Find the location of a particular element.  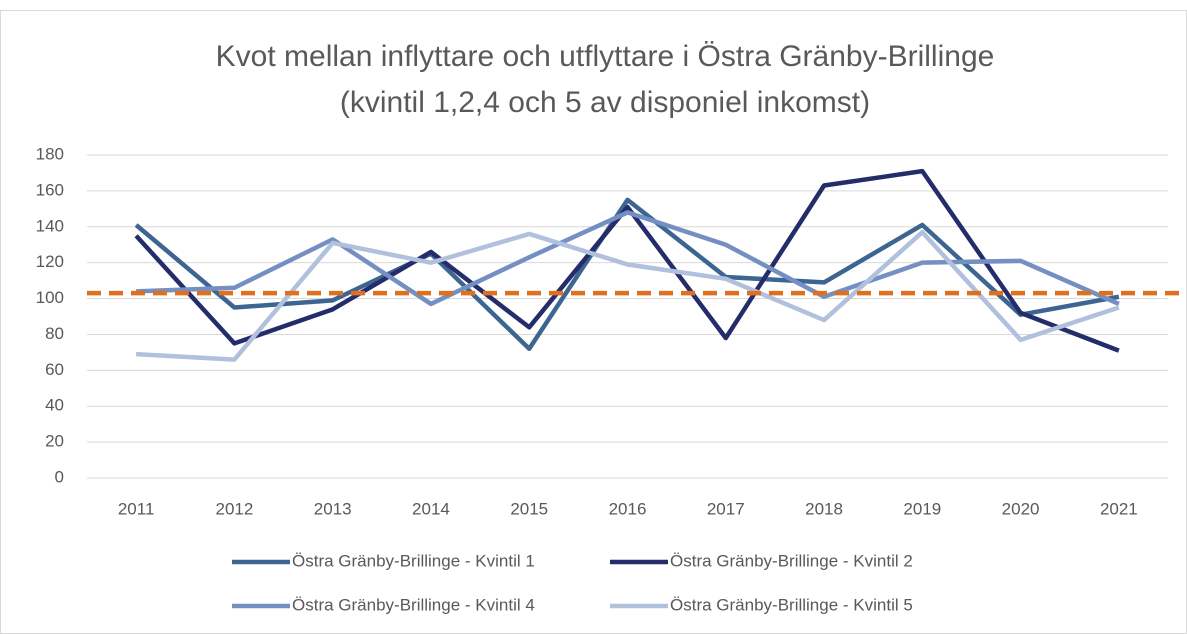

y-tick-label: 80 is located at coordinates (54, 333).